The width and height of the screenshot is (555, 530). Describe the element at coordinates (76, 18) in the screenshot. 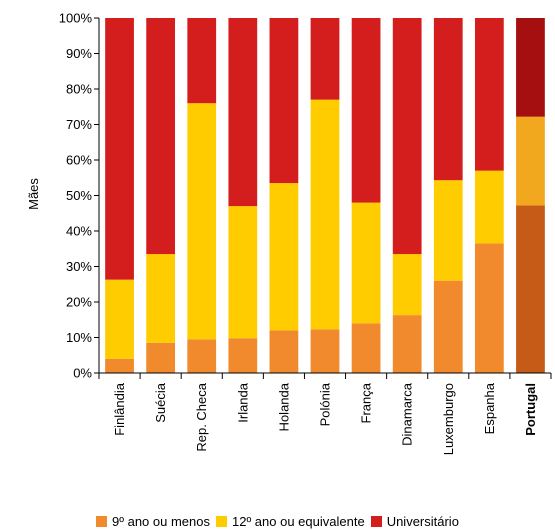

I see `y-tick-label: 100%` at that location.